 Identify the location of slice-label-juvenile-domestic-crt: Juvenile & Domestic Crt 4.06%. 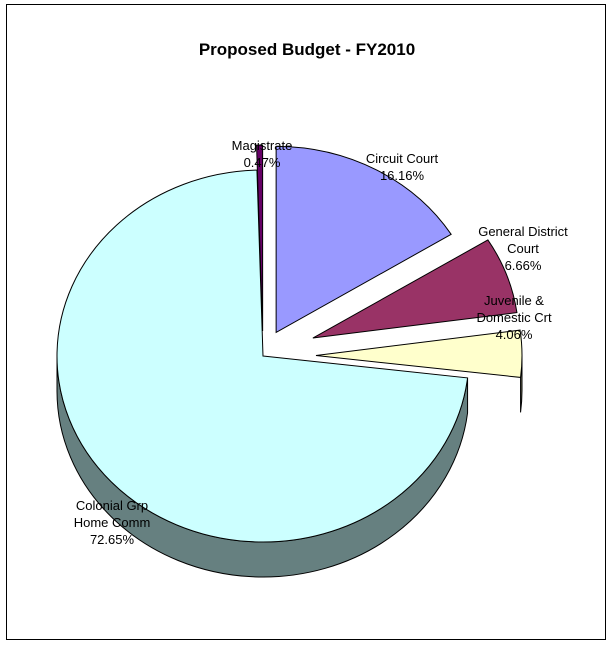
(514, 317).